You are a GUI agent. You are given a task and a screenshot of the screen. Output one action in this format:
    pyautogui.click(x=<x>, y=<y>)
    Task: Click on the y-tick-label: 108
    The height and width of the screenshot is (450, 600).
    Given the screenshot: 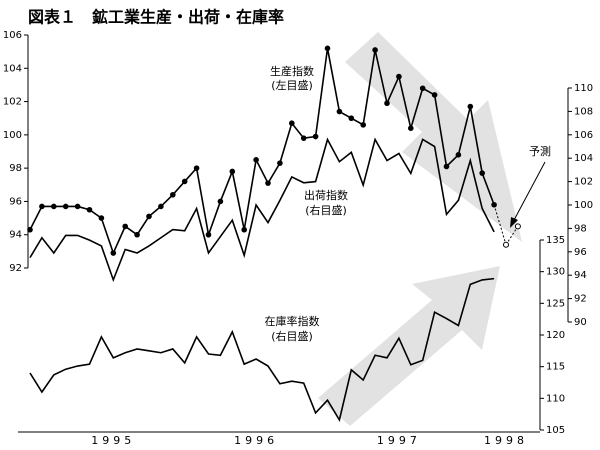 What is the action you would take?
    pyautogui.click(x=583, y=111)
    